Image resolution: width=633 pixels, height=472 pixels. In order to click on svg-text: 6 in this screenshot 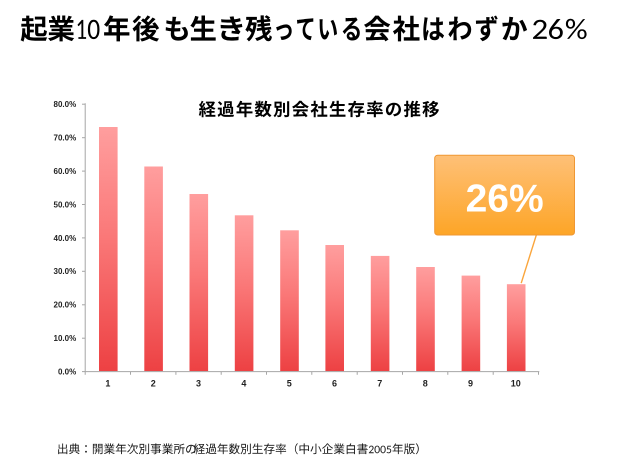, I will do `click(334, 384)`.